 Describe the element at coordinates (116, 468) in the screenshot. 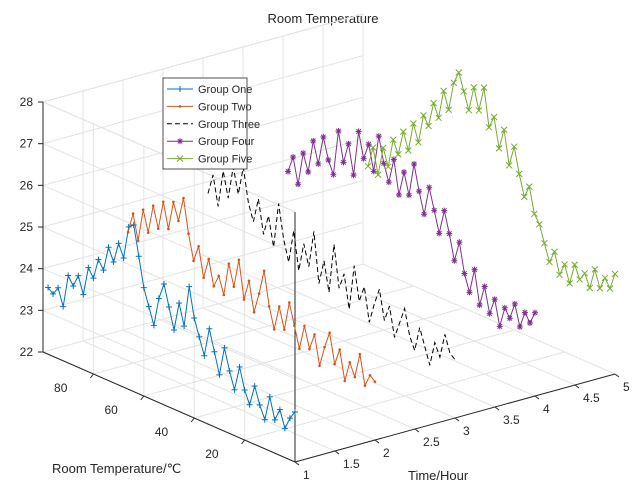

I see `y-axis-title: Room Temperature/℃` at that location.